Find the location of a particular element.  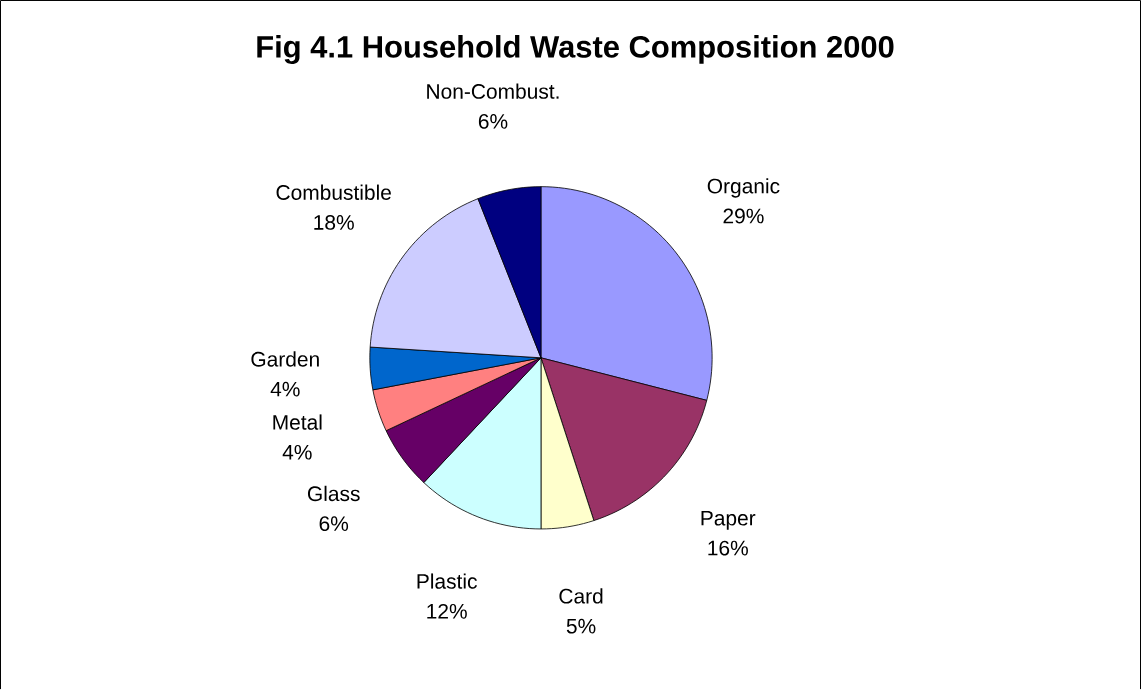

slice-label: Garden is located at coordinates (285, 359).